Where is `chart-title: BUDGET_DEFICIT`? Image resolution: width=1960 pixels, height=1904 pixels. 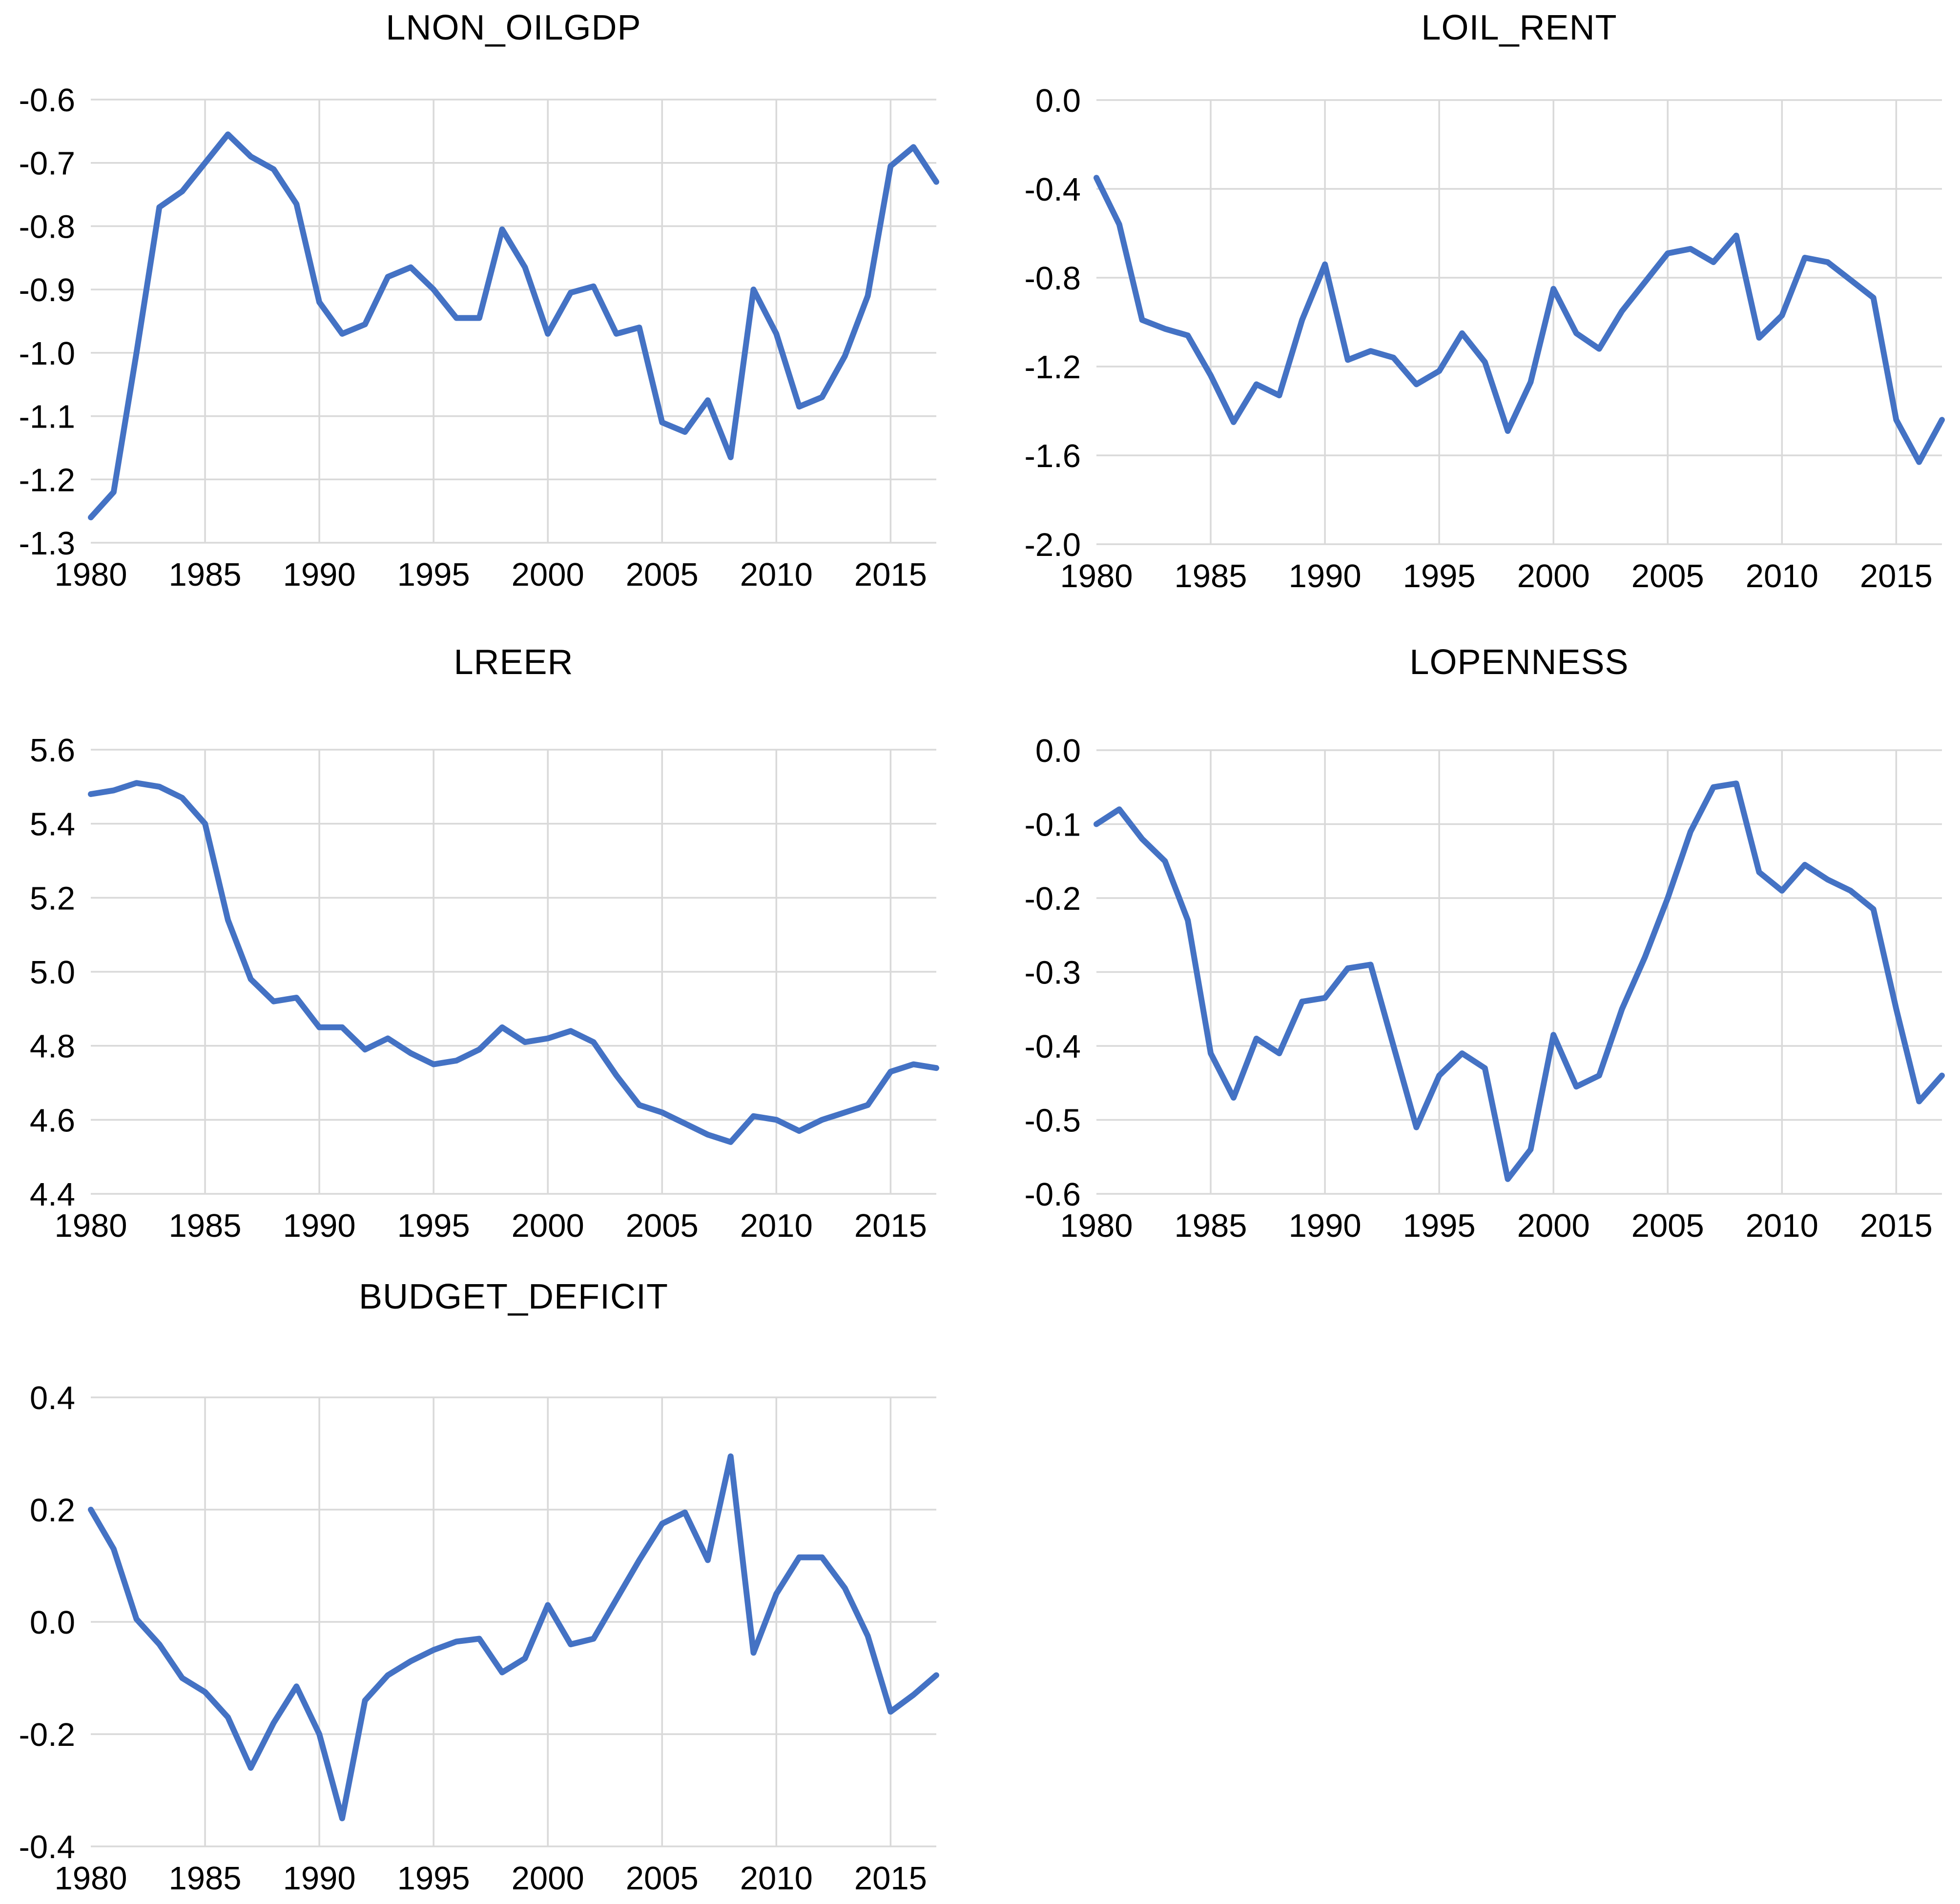 chart-title: BUDGET_DEFICIT is located at coordinates (514, 1296).